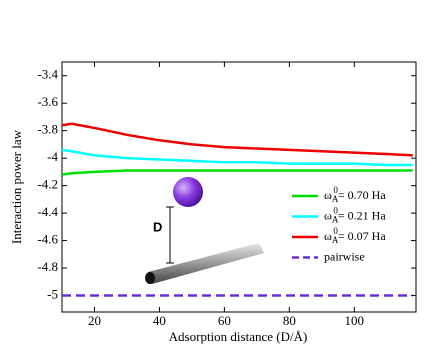 This screenshot has width=436, height=364. Describe the element at coordinates (47, 101) in the screenshot. I see `y-tick-label: -3.6` at that location.